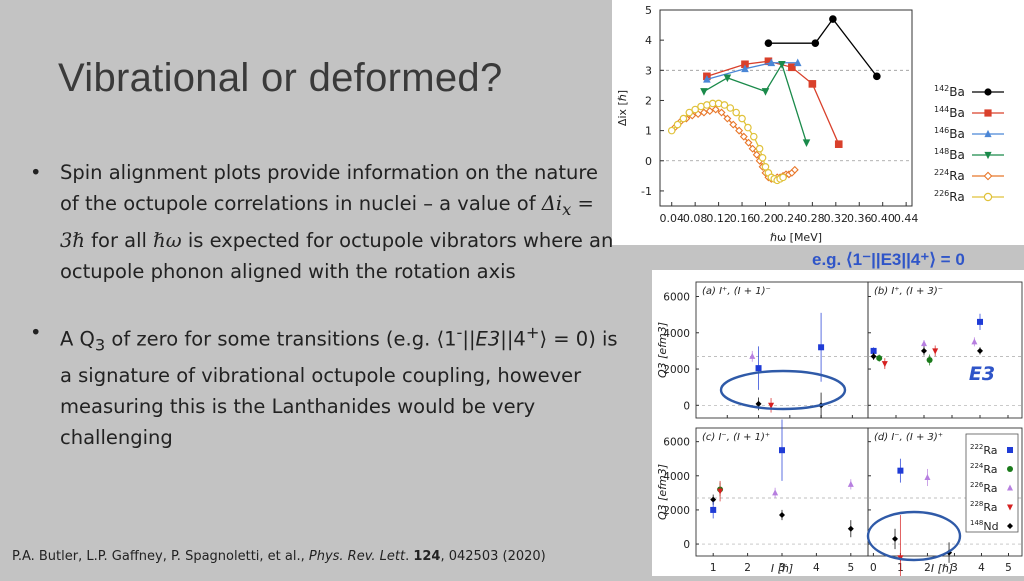 This screenshot has height=581, width=1024. Describe the element at coordinates (532, 332) in the screenshot. I see `bullet2-sup2: +` at that location.